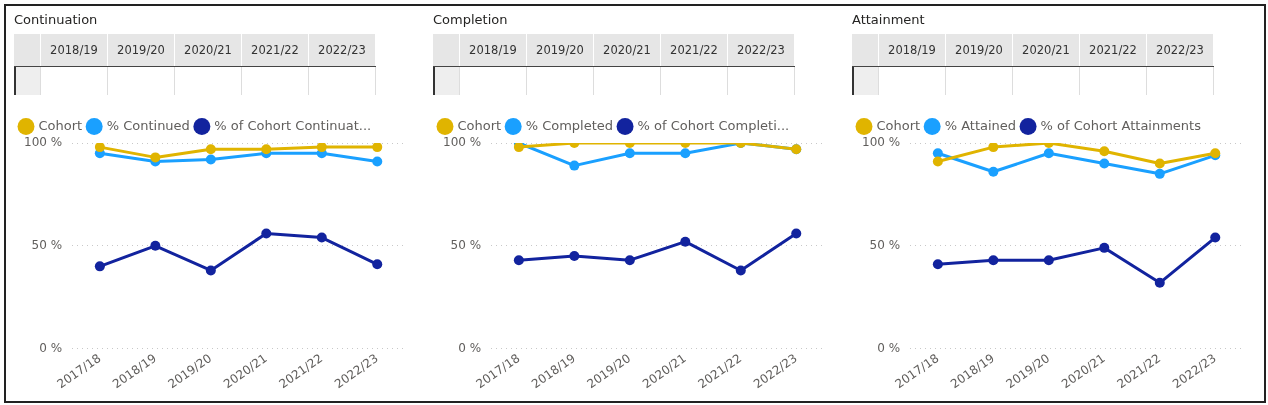  What do you see at coordinates (1121, 125) in the screenshot?
I see `legend-label: % of Cohort Attainments` at bounding box center [1121, 125].